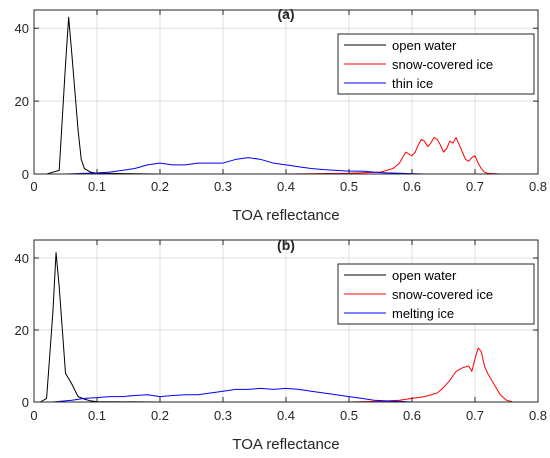 The height and width of the screenshot is (458, 550). Describe the element at coordinates (286, 245) in the screenshot. I see `panel-title: (b)` at that location.